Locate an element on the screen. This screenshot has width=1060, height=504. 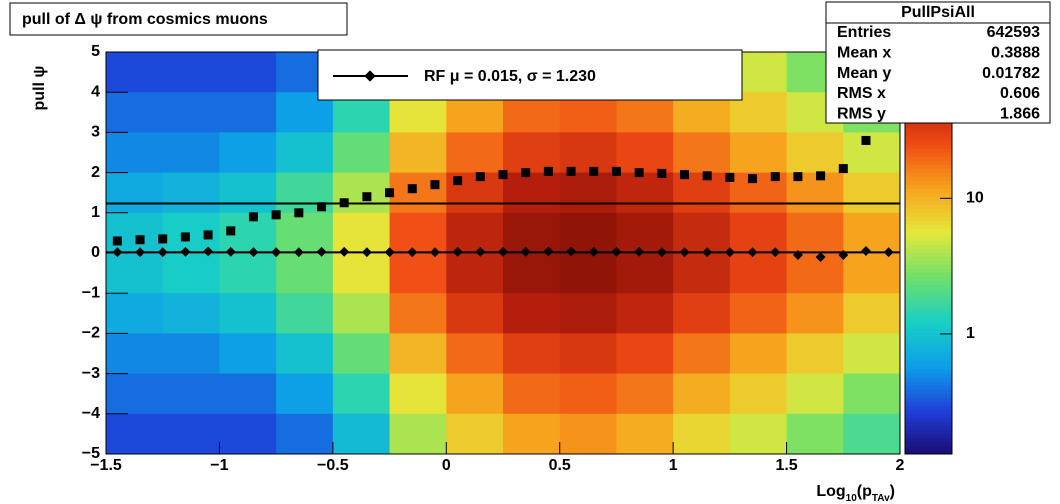
y-tick-label: 0 is located at coordinates (95, 252).